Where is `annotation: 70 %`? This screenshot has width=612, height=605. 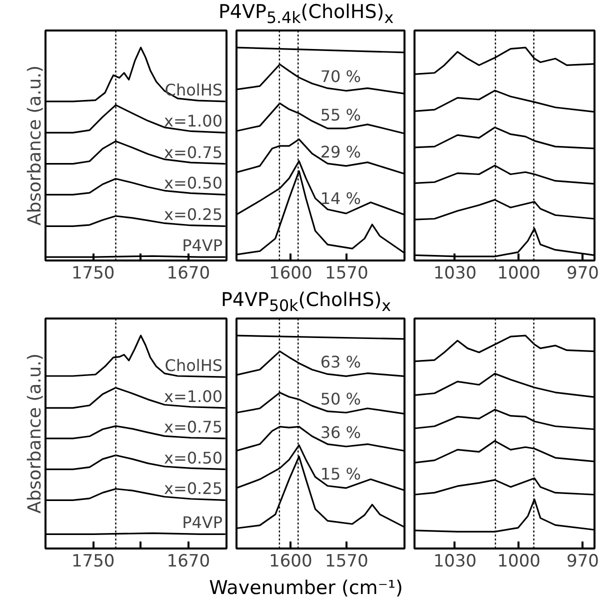 annotation: 70 % is located at coordinates (340, 76).